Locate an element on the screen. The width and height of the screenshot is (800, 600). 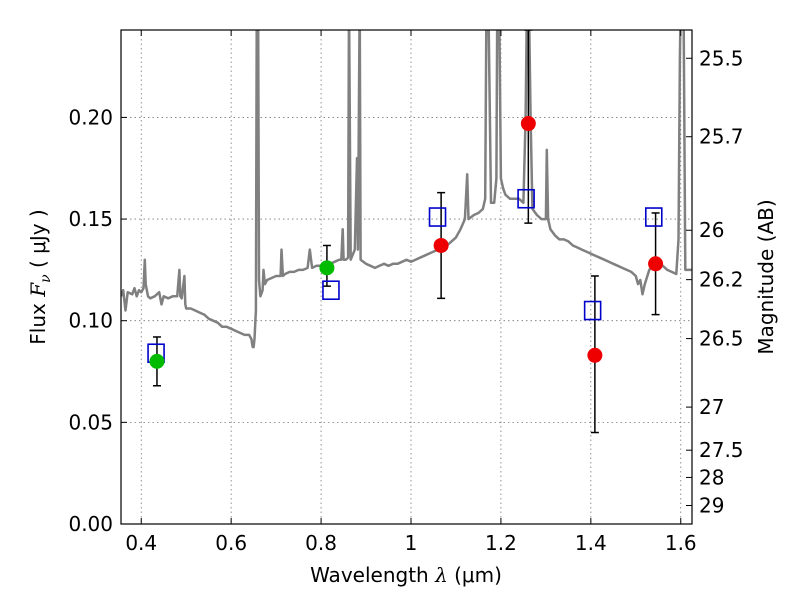
mag-tick-label: 26.2 is located at coordinates (721, 280).